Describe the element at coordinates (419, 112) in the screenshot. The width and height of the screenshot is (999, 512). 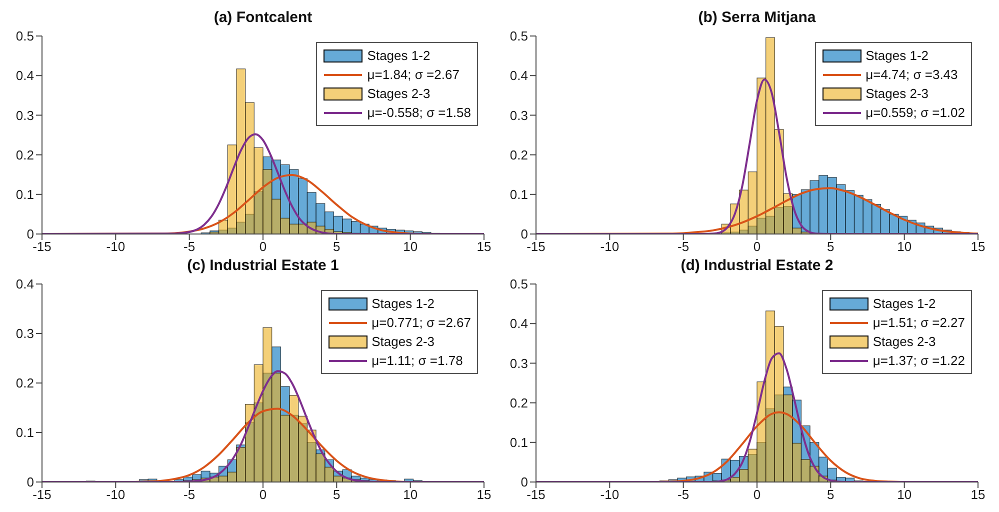
I see `legend-label: μ=-0.558; σ =1.58` at that location.